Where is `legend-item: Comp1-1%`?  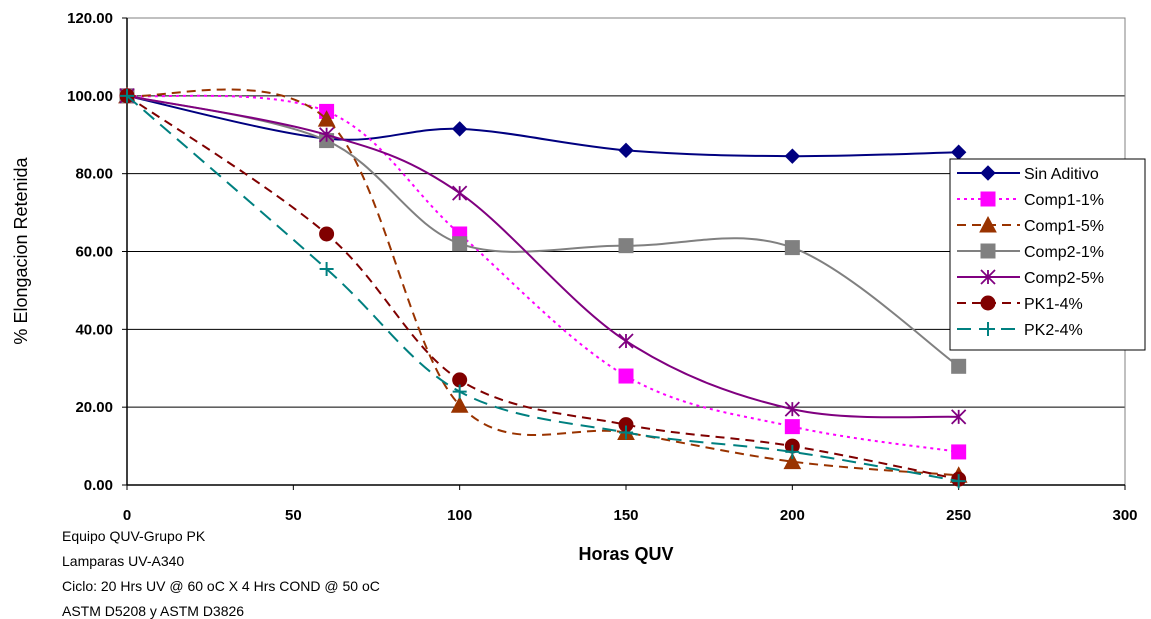 legend-item: Comp1-1% is located at coordinates (1030, 200).